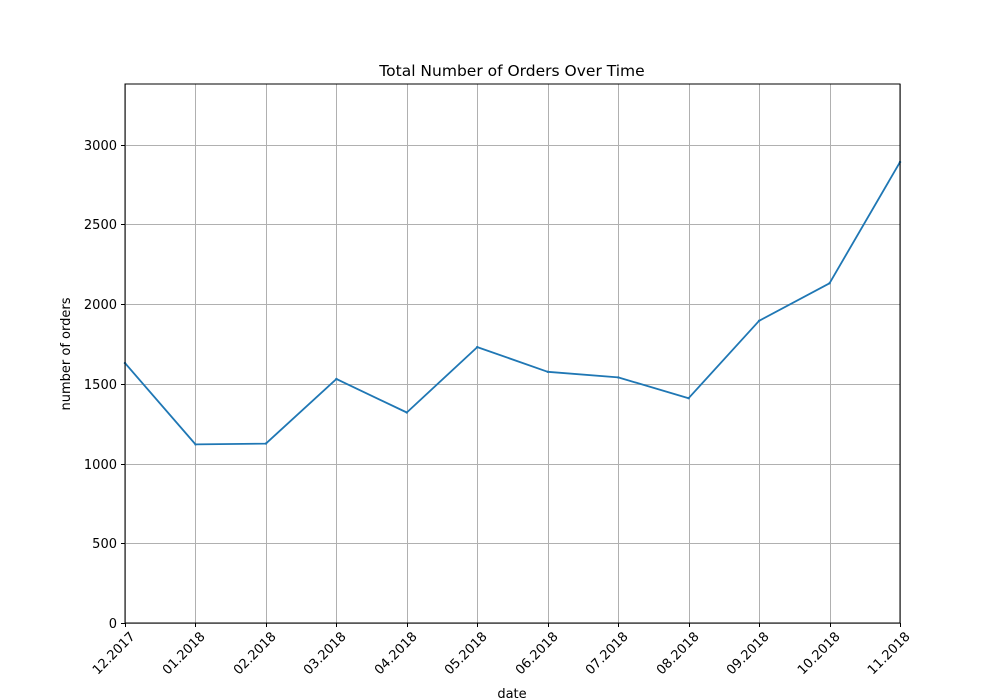 This screenshot has height=700, width=1000. I want to click on y-tick-label: 0, so click(113, 624).